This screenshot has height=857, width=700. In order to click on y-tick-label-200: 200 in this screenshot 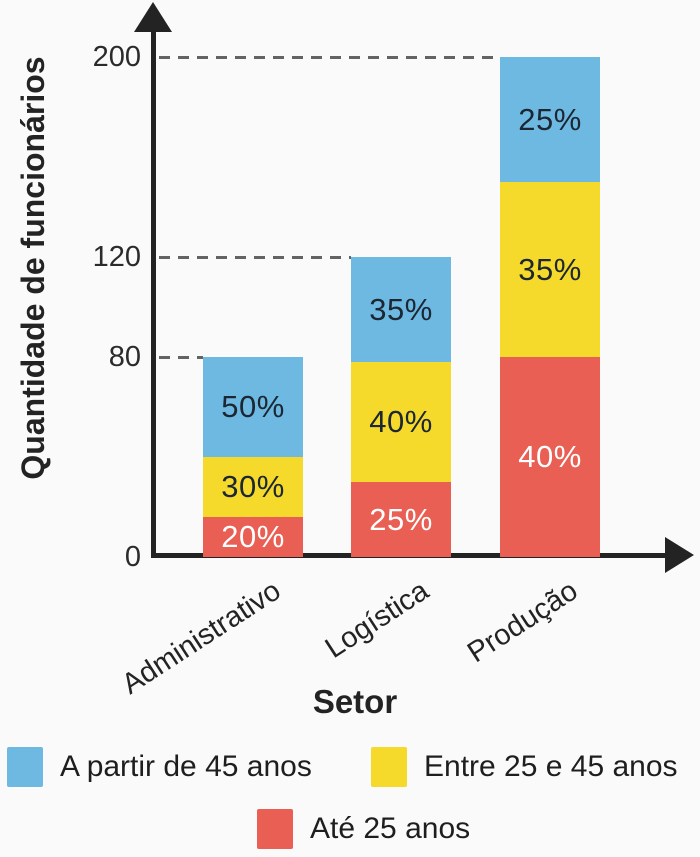, I will do `click(116, 57)`.